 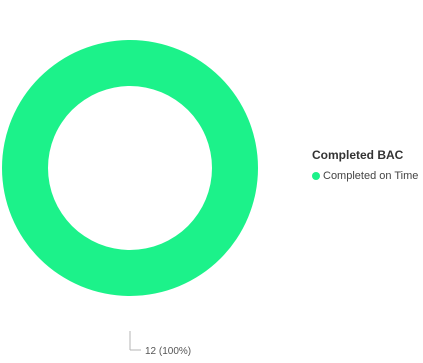 What do you see at coordinates (358, 155) in the screenshot?
I see `legend-title: Completed BAC` at bounding box center [358, 155].